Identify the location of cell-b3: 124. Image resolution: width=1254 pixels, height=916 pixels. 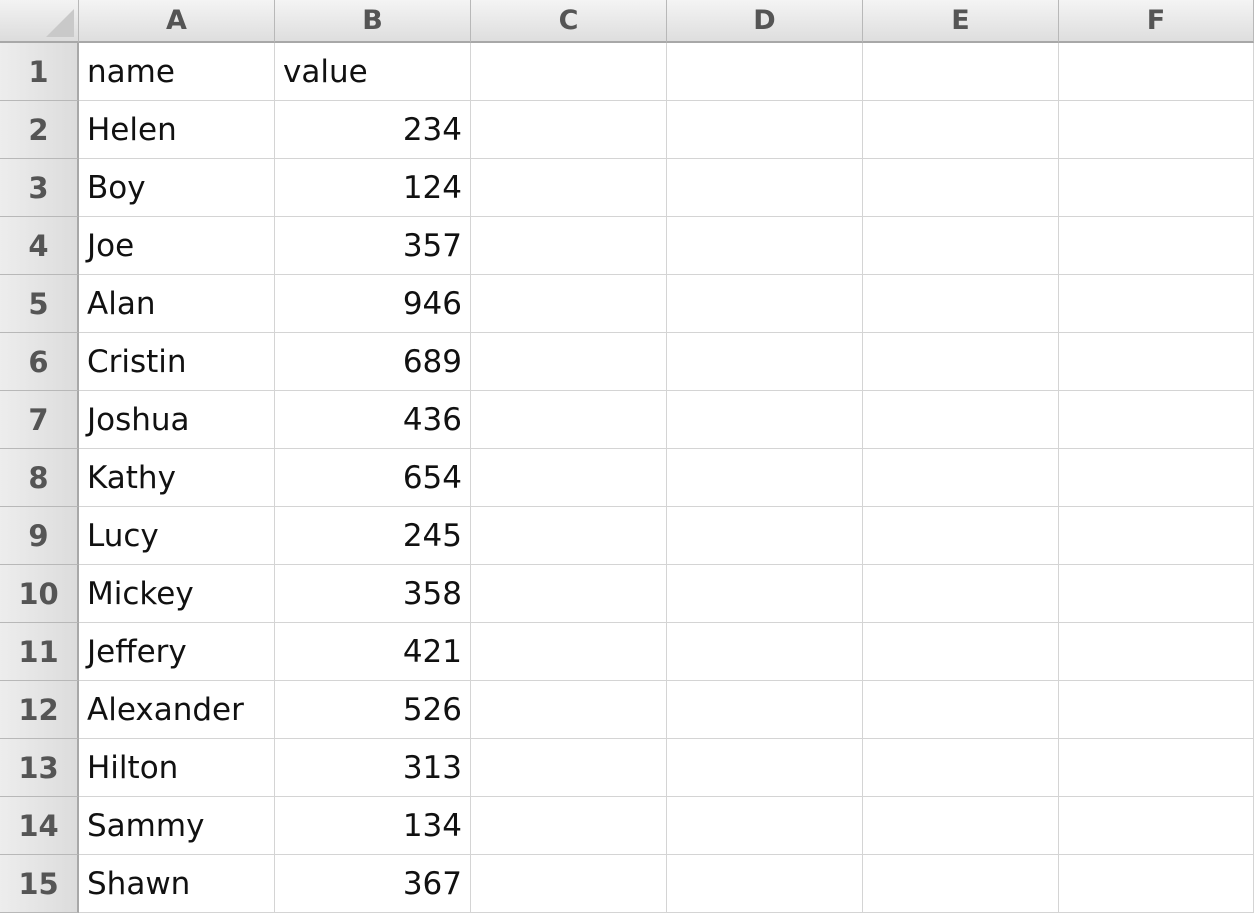
(373, 188).